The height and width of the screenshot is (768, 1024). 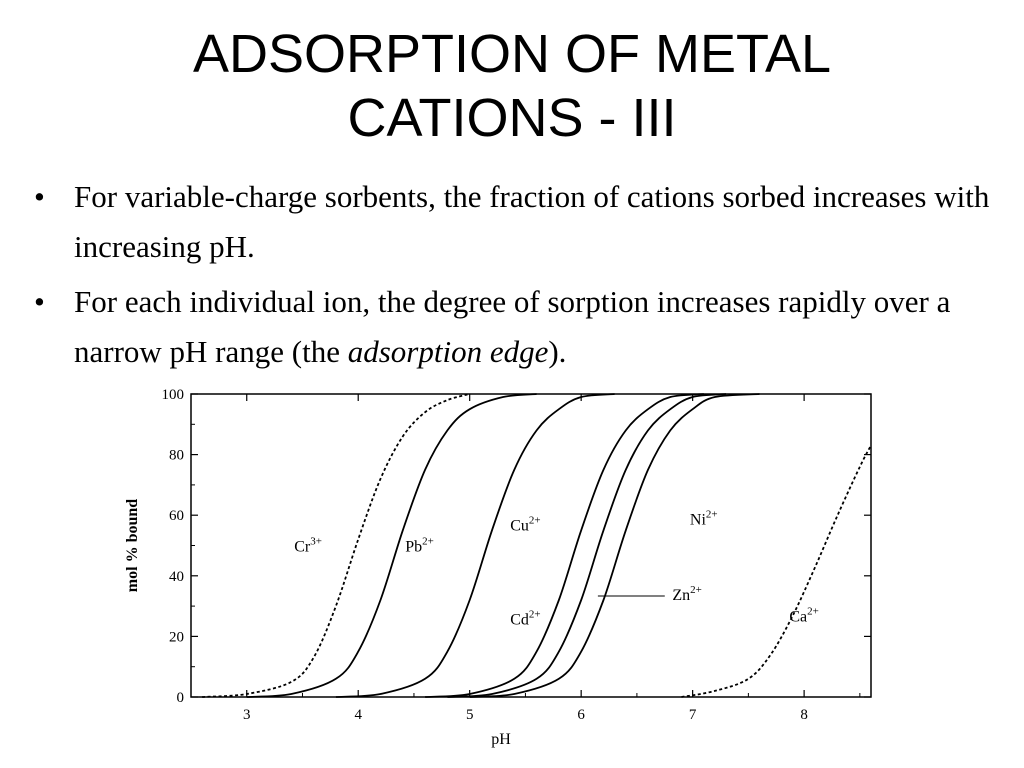 I want to click on curve-cd, so click(x=564, y=545).